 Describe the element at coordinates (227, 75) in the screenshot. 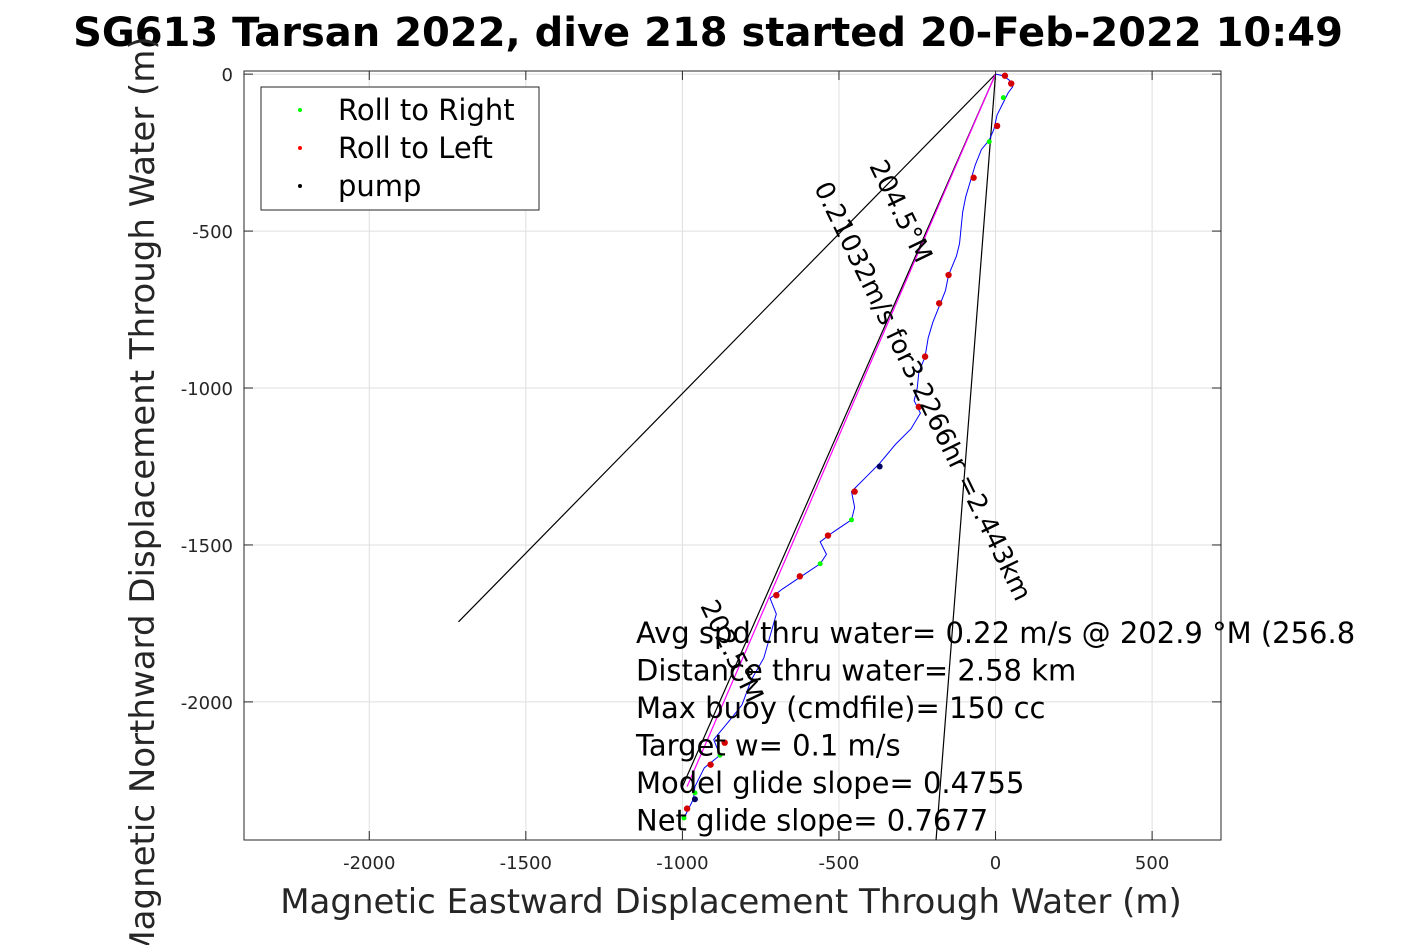

I see `y-tick-label: 0` at that location.